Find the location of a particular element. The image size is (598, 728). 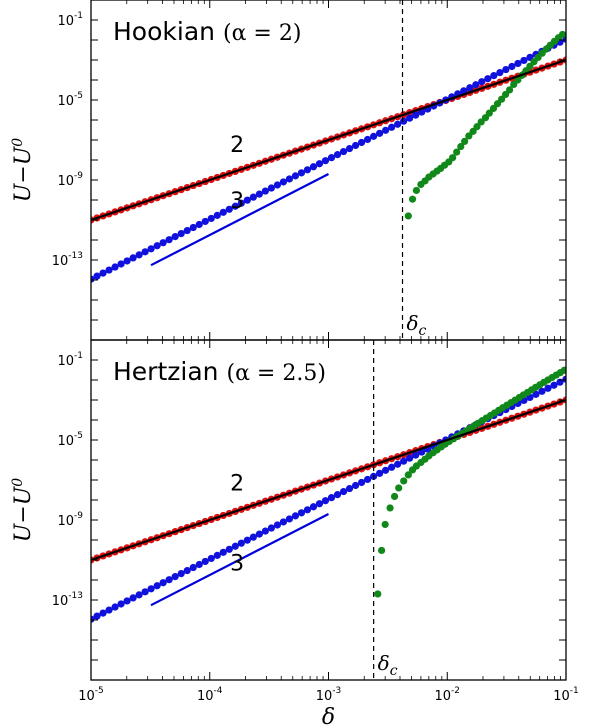

panel-title: Hookian (α = 2) is located at coordinates (207, 31).